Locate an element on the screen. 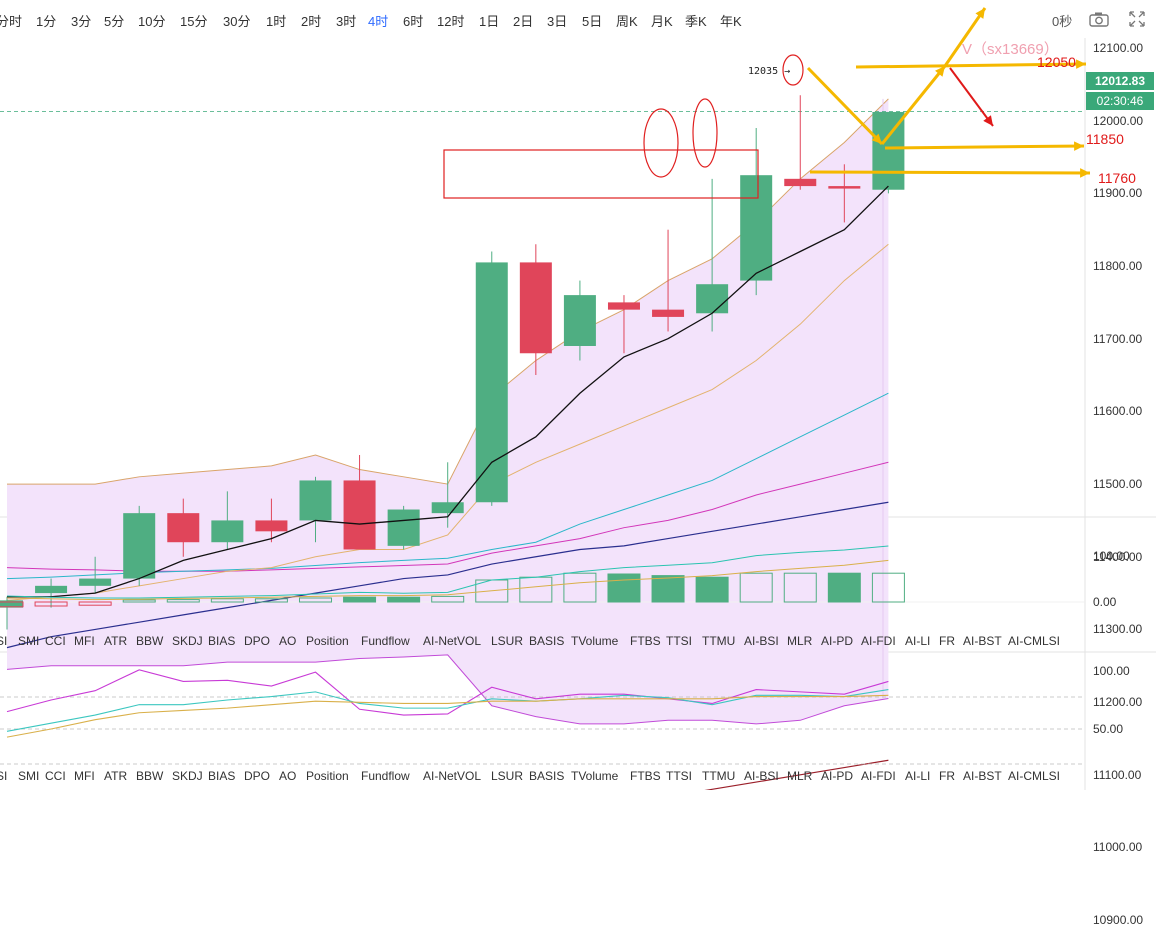  indicator-tab-2-7: BIAS is located at coordinates (222, 776).